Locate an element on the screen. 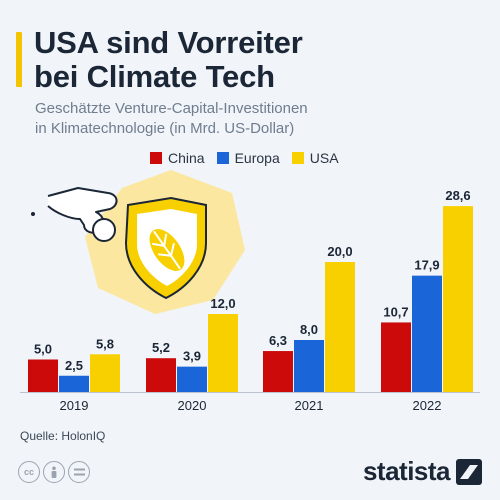 The height and width of the screenshot is (500, 500). x-axis: 2019 2020 2021 2022 is located at coordinates (250, 402).